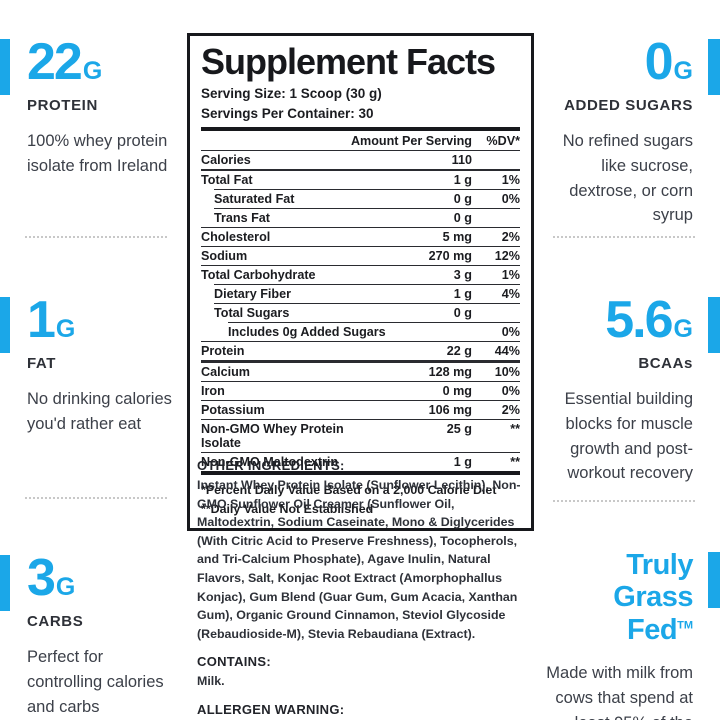 This screenshot has width=720, height=720. What do you see at coordinates (41, 578) in the screenshot?
I see `stat-number: 3` at bounding box center [41, 578].